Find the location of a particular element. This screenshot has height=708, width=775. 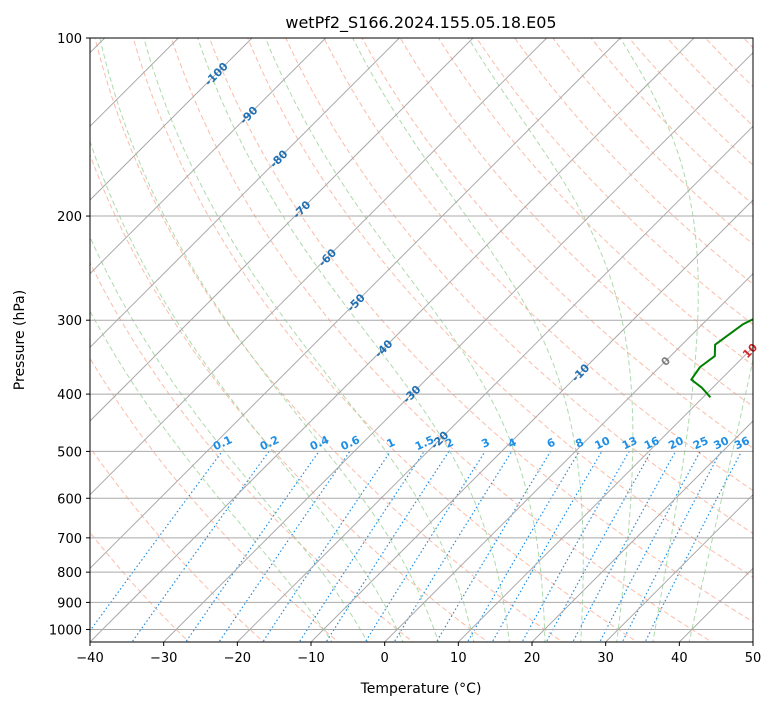

y-axis-label: Pressure (hPa) is located at coordinates (20, 340).